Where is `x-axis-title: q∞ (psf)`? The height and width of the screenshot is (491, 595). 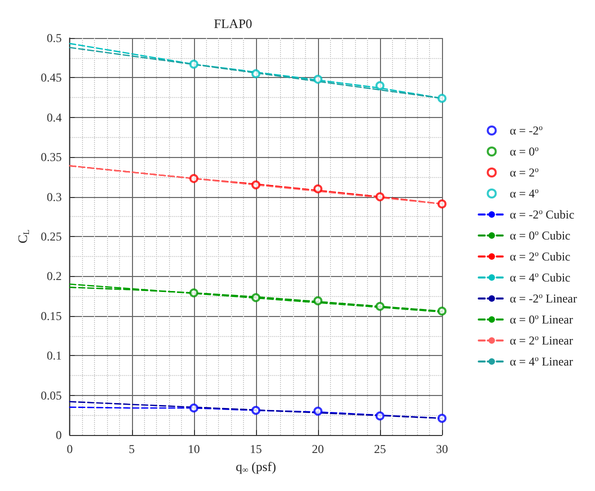
x-axis-title: q∞ (psf) is located at coordinates (256, 466).